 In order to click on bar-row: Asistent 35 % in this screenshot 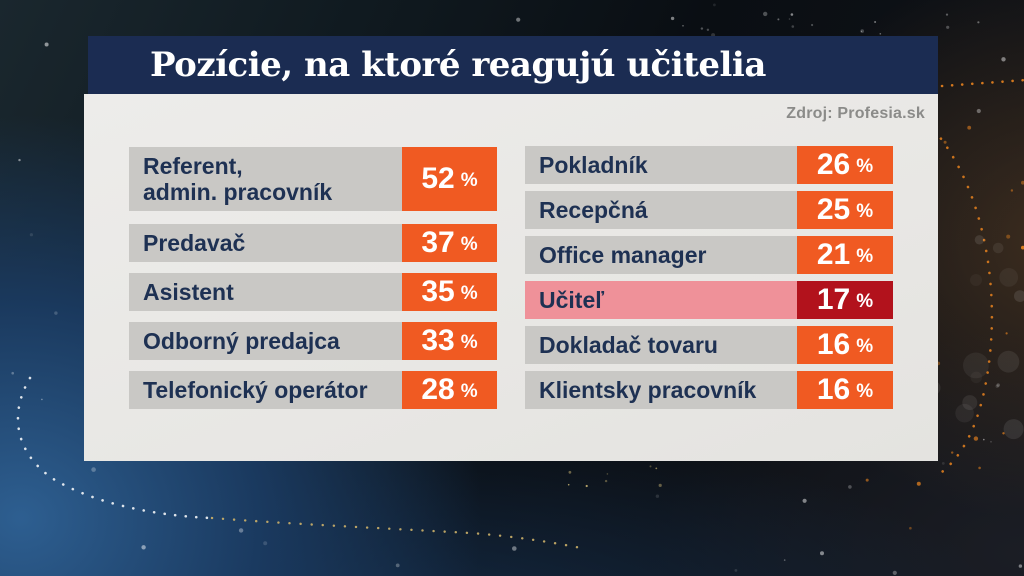, I will do `click(313, 292)`.